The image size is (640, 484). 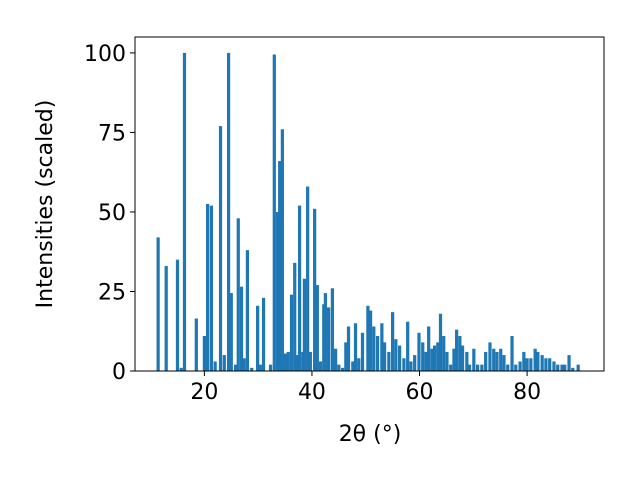 I want to click on y-axis-label: Intensities (scaled), so click(x=45, y=204).